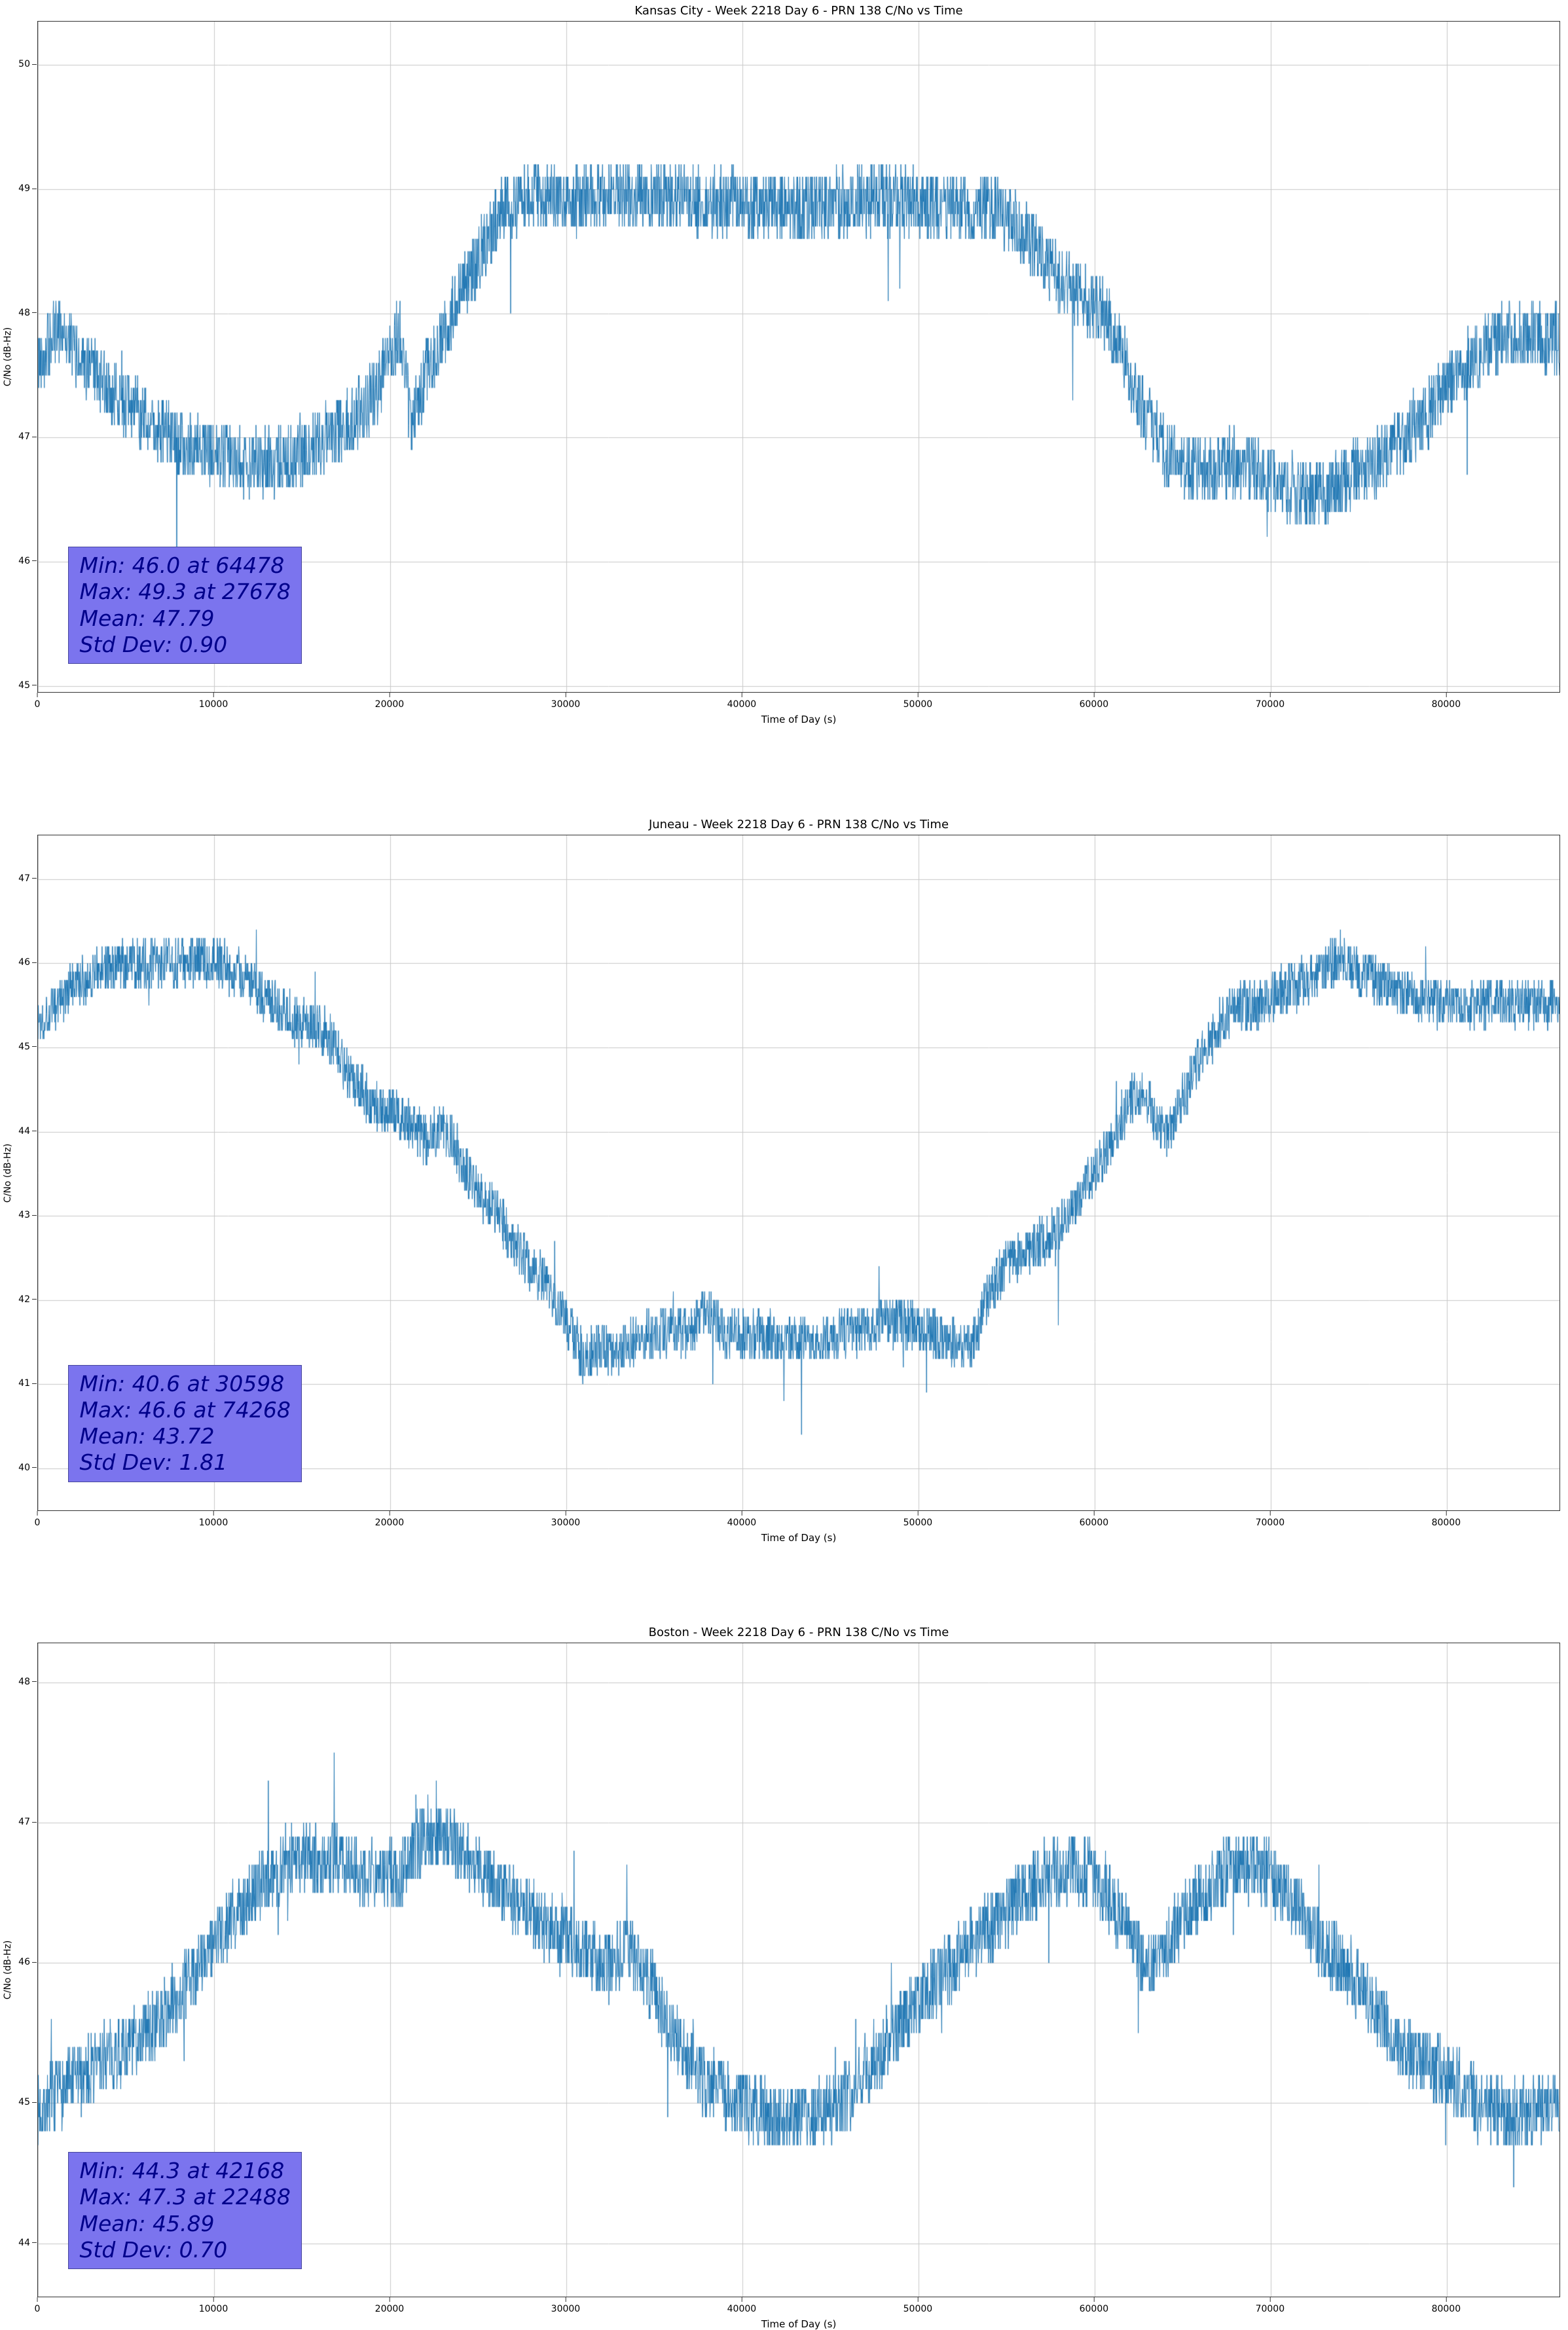 This screenshot has width=1568, height=2330. Describe the element at coordinates (185, 1410) in the screenshot. I see `stat-max: Max: 46.6 at 74268` at that location.